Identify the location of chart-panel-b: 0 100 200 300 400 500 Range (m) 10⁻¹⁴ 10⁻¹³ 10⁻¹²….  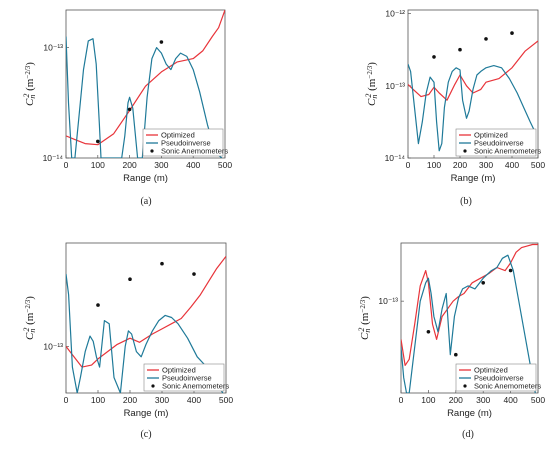
(454, 108).